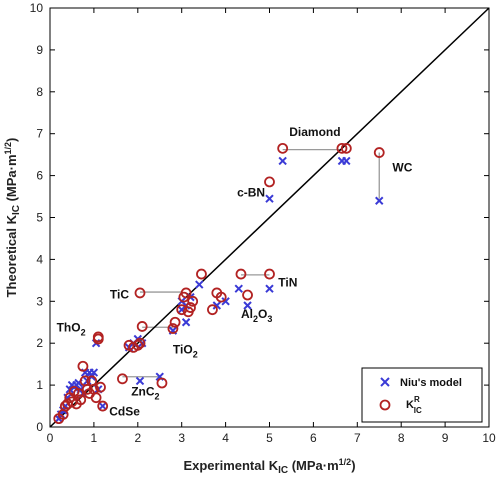  I want to click on legend-kicr-label: KR IC, so click(414, 405).